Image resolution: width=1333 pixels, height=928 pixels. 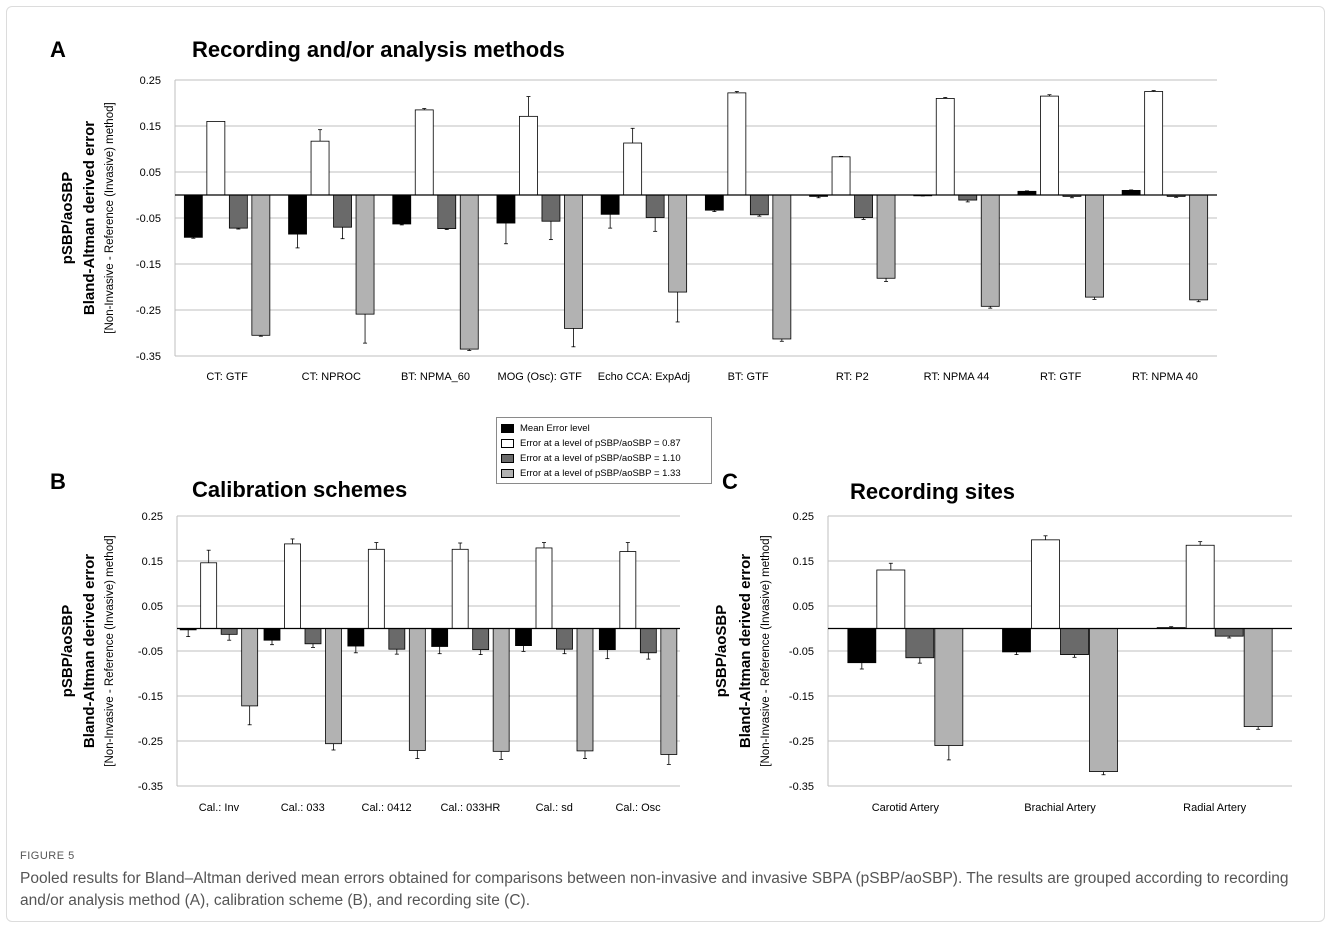 I want to click on x-tick-label: Brachial Artery, so click(x=1060, y=808).